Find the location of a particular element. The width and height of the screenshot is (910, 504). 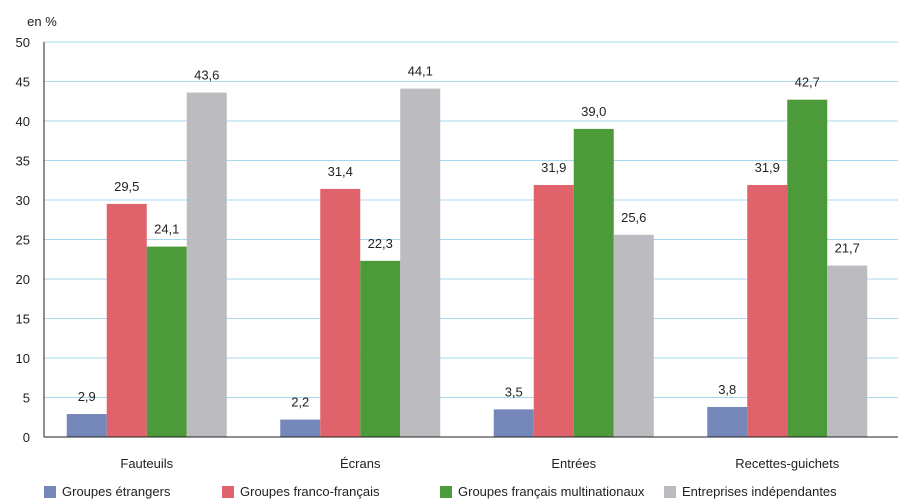

data-label: 24,1 is located at coordinates (166, 229).